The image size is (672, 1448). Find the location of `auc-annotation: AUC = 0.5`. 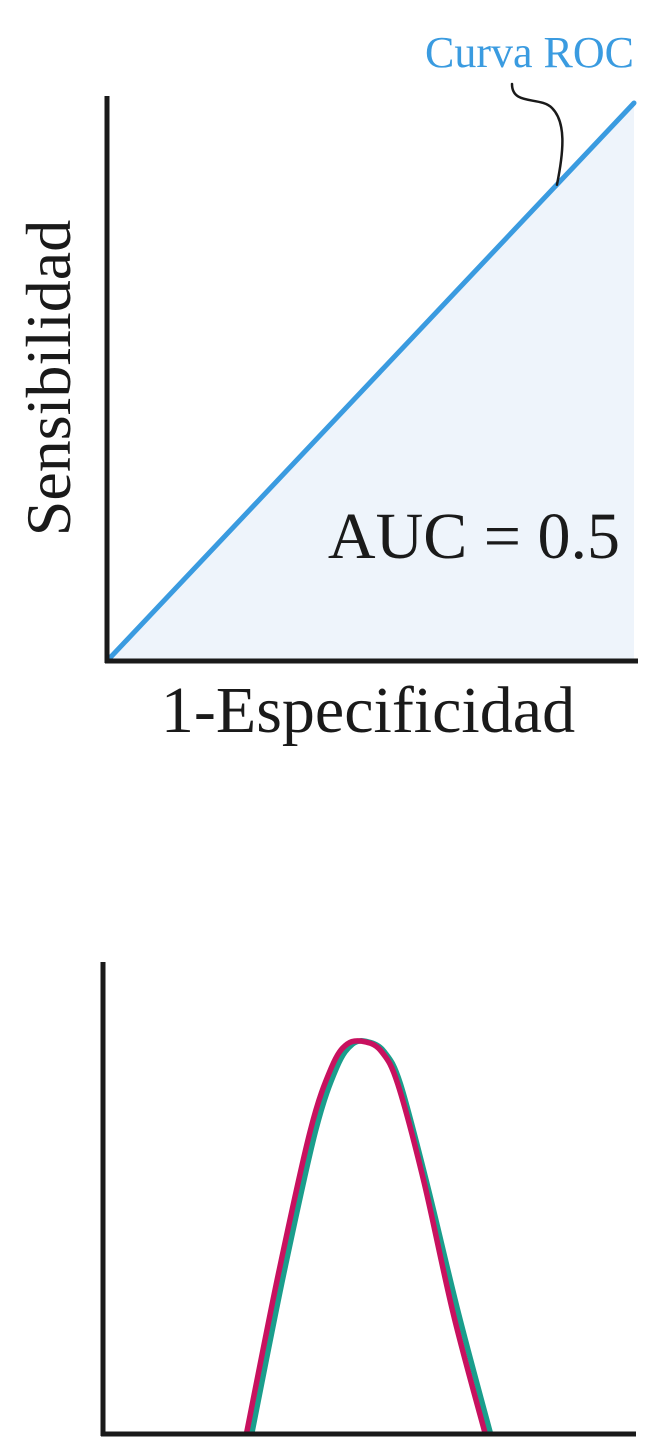

auc-annotation: AUC = 0.5 is located at coordinates (474, 536).